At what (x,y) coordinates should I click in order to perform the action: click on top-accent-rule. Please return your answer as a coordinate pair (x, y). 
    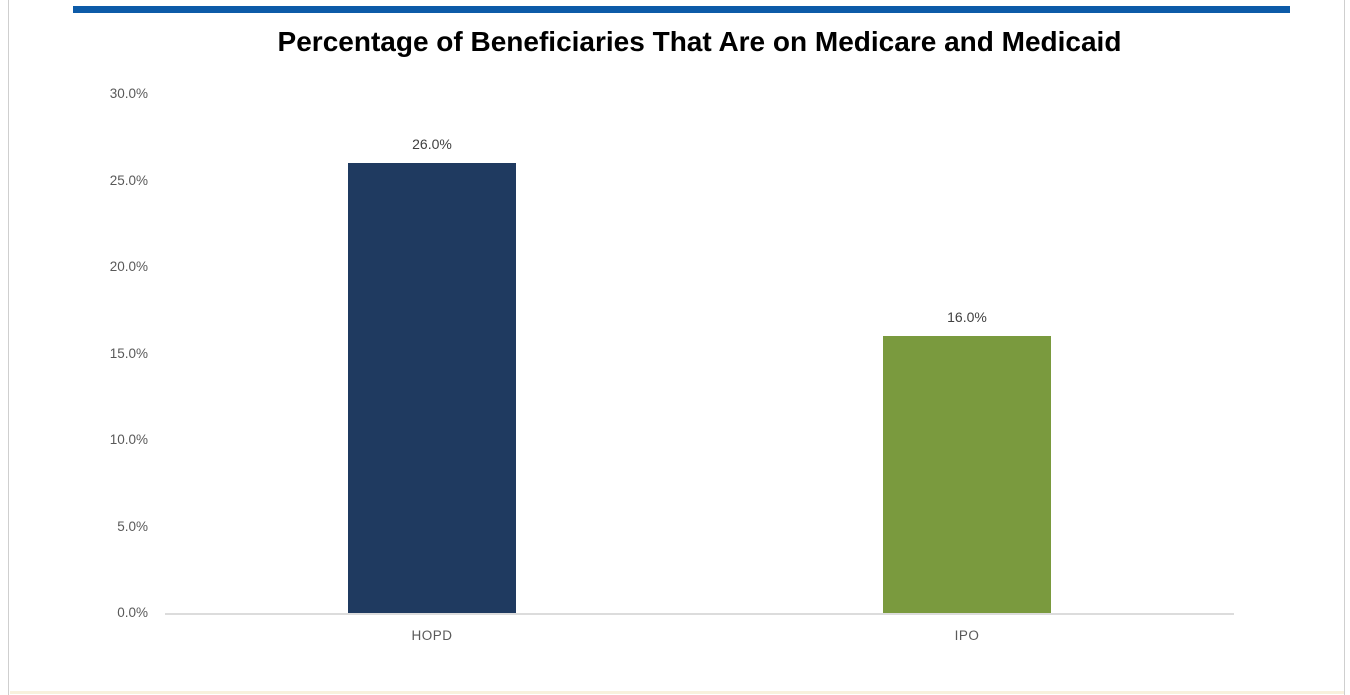
    Looking at the image, I should click on (681, 9).